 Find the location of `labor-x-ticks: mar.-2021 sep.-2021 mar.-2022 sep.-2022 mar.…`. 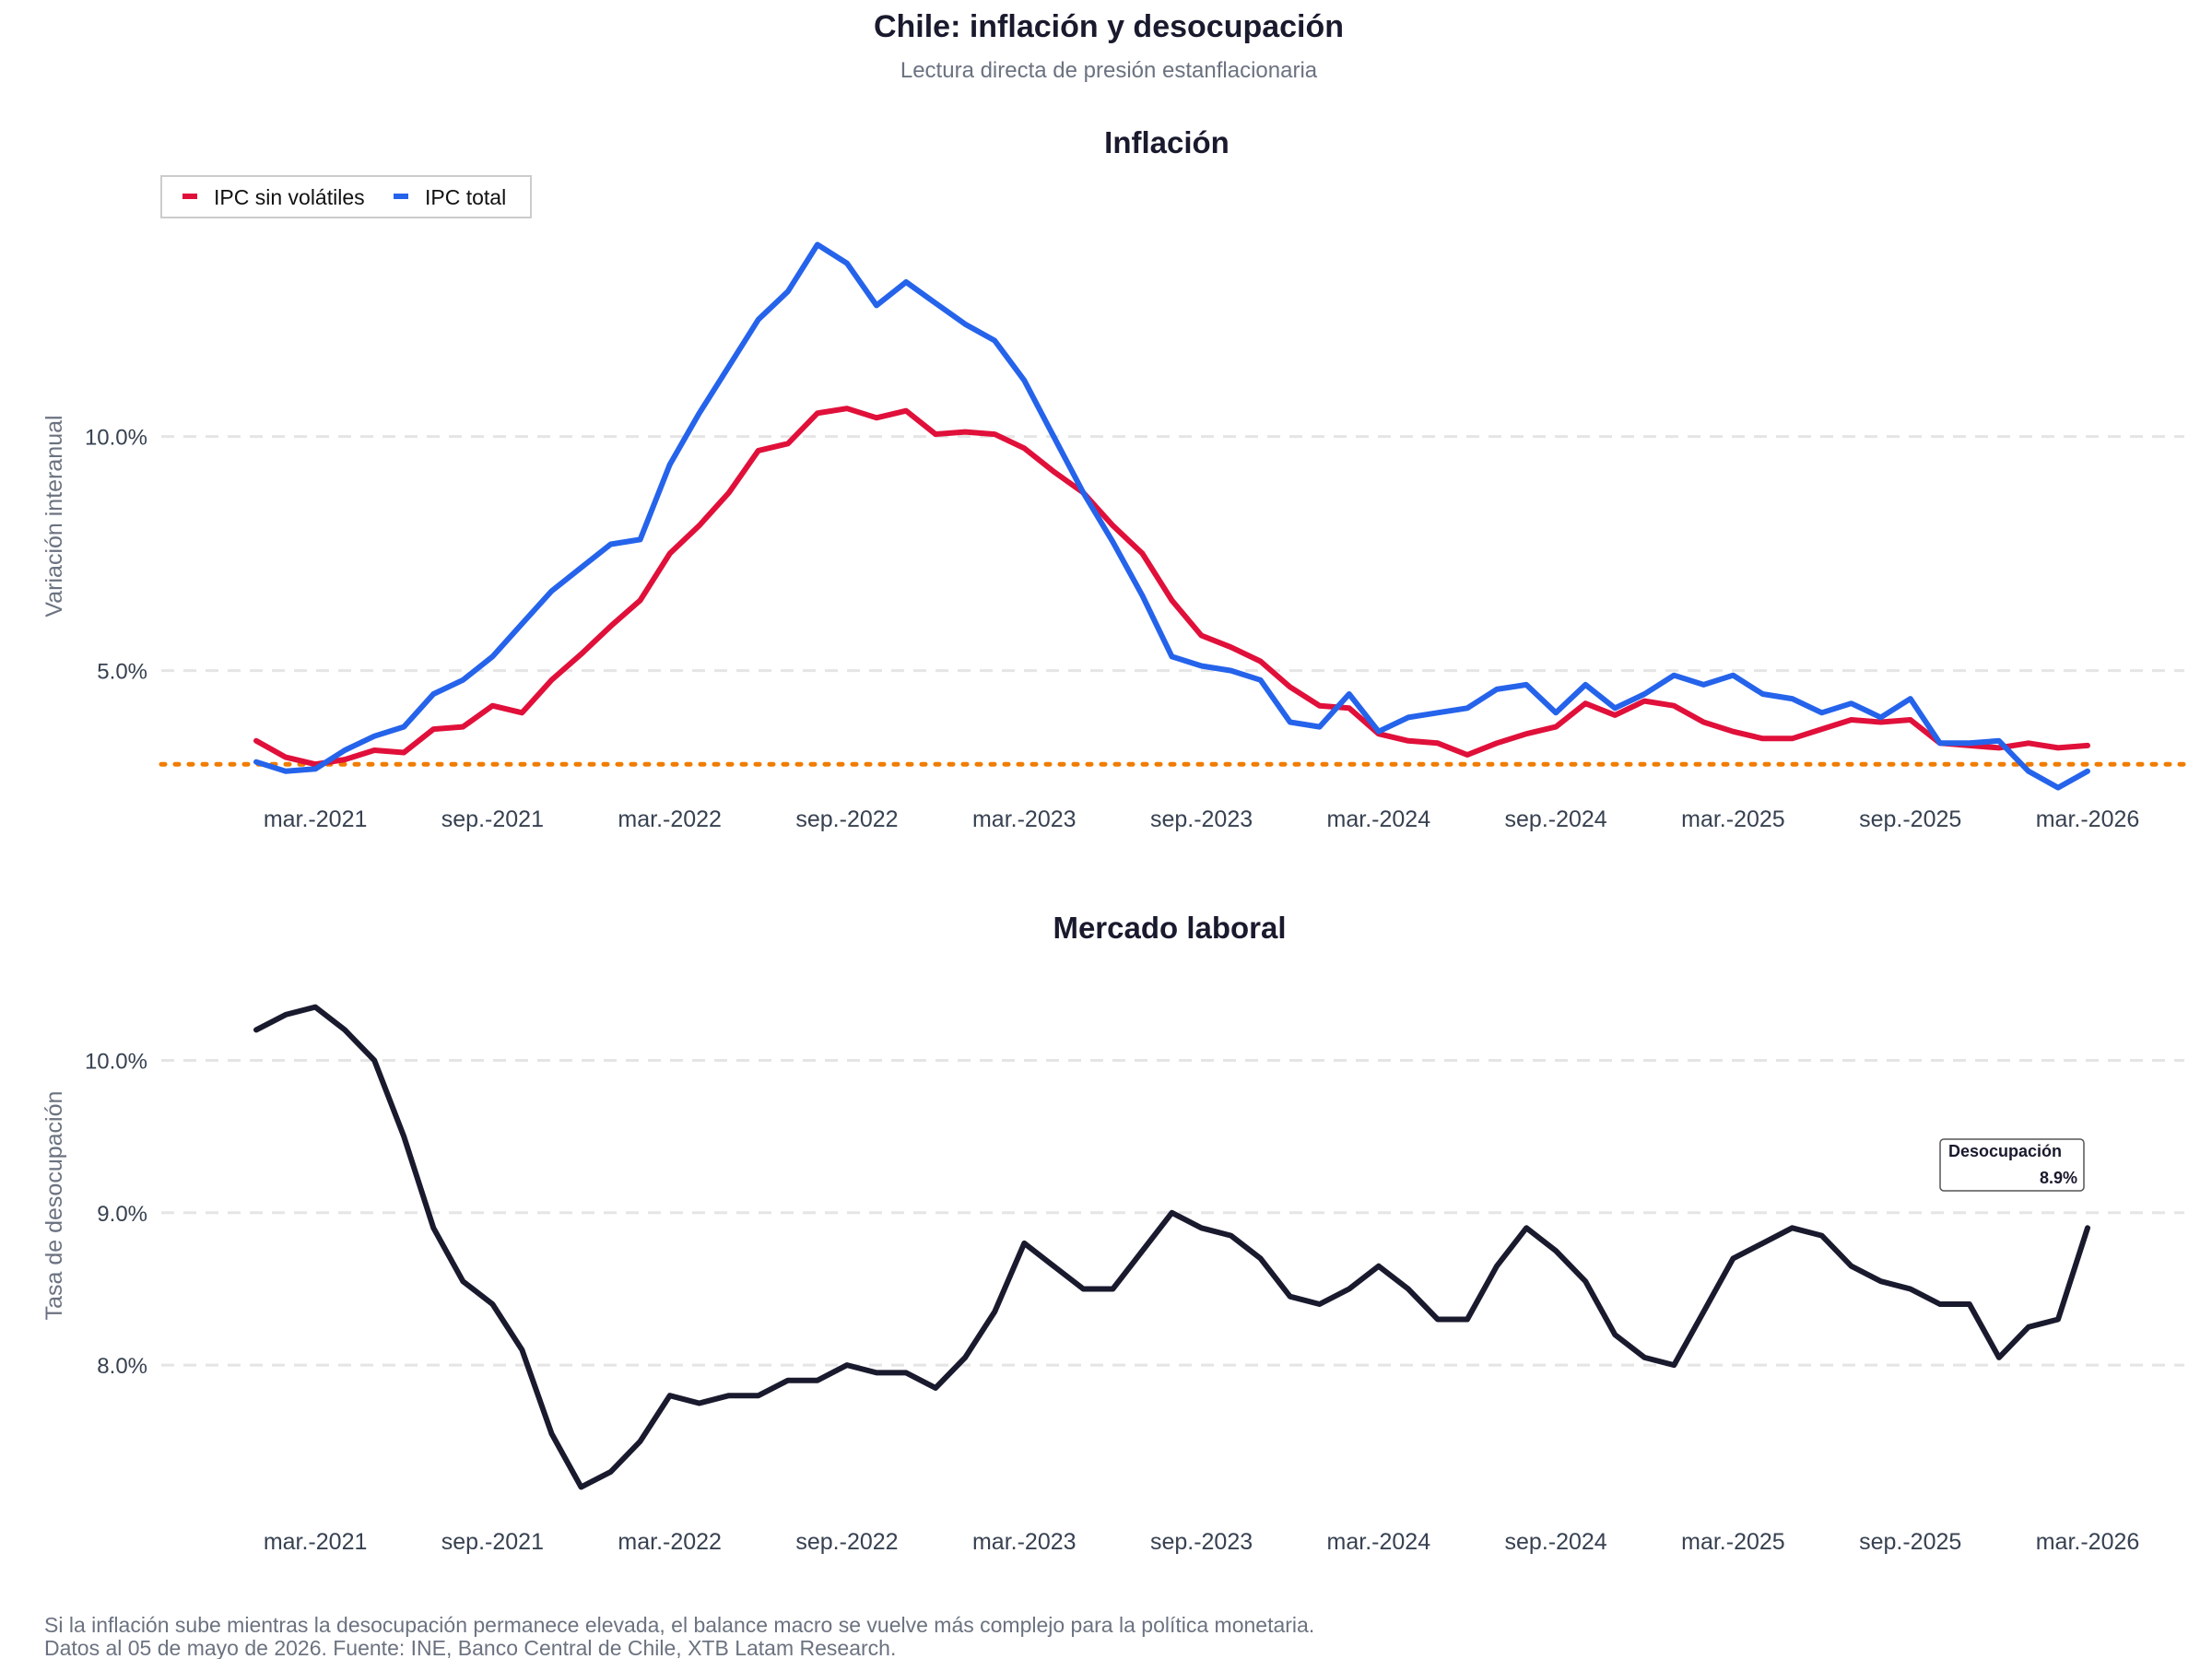

labor-x-ticks: mar.-2021 sep.-2021 mar.-2022 sep.-2022 mar.… is located at coordinates (1201, 1542).